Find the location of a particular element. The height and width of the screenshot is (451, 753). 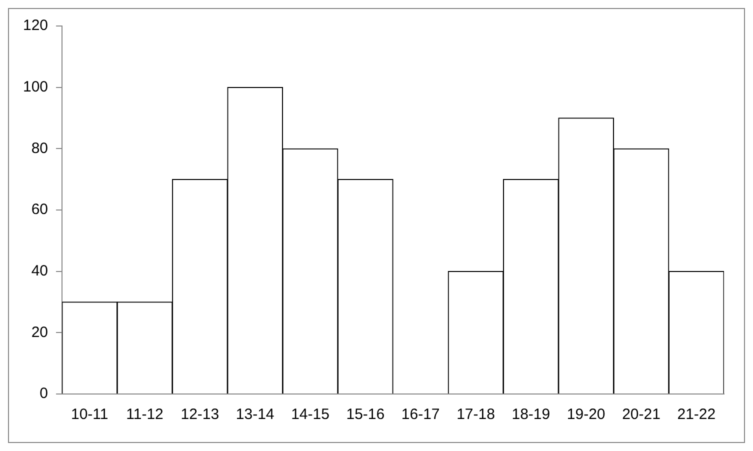

y-tick-label: 120 is located at coordinates (35, 25).